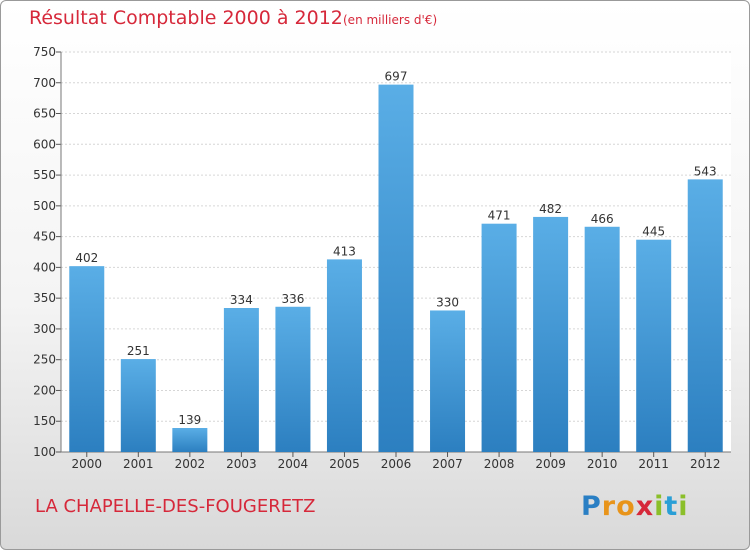 Image resolution: width=750 pixels, height=550 pixels. I want to click on data-label: 697, so click(396, 77).